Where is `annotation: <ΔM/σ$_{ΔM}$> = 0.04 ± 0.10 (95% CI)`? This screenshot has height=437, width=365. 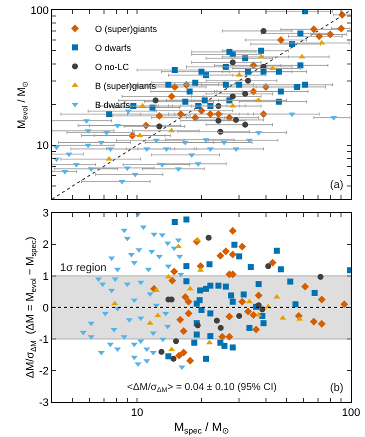
annotation: <ΔM/σ$_{ΔM}$> = 0.04 ± 0.10 (95% CI) is located at coordinates (202, 388).